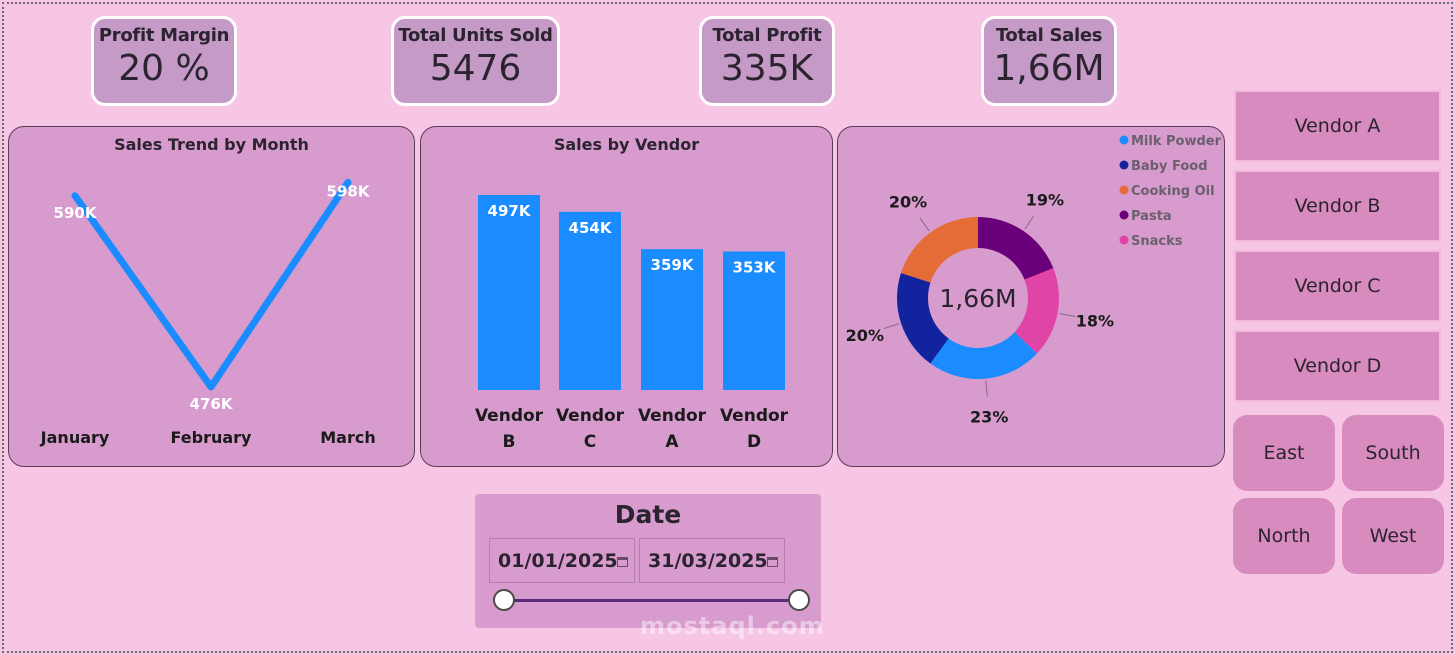 Image resolution: width=1455 pixels, height=655 pixels. Describe the element at coordinates (558, 560) in the screenshot. I see `start-date-value: 01/01/2025` at that location.